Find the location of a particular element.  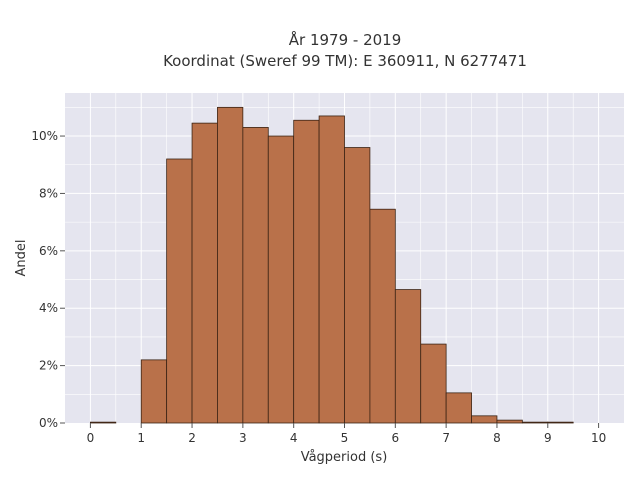

x-tick-label: 7 is located at coordinates (446, 438).